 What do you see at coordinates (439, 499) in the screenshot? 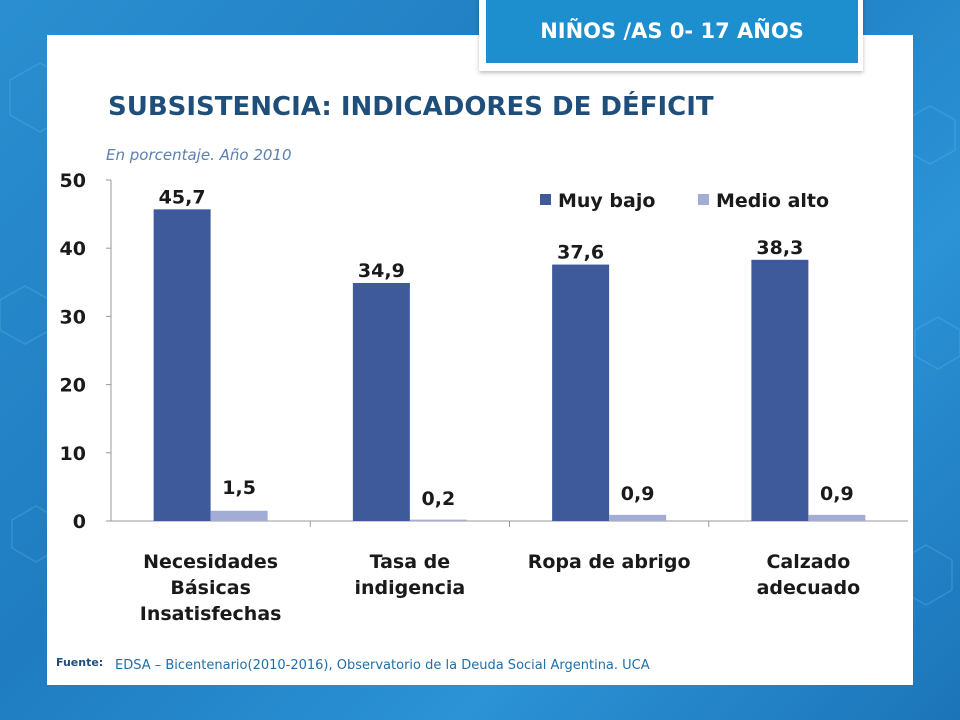
I see `data-label: 0,2` at bounding box center [439, 499].